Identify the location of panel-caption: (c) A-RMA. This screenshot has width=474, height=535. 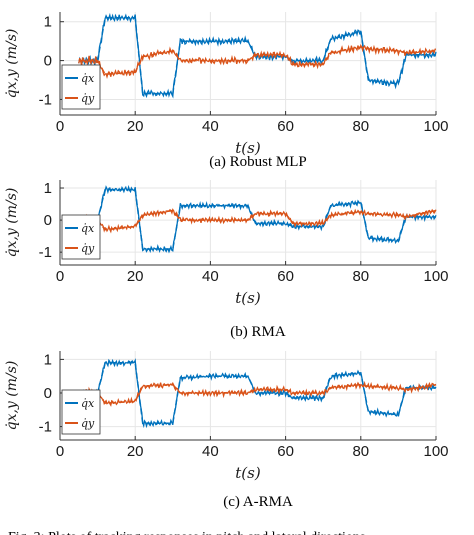
(258, 502).